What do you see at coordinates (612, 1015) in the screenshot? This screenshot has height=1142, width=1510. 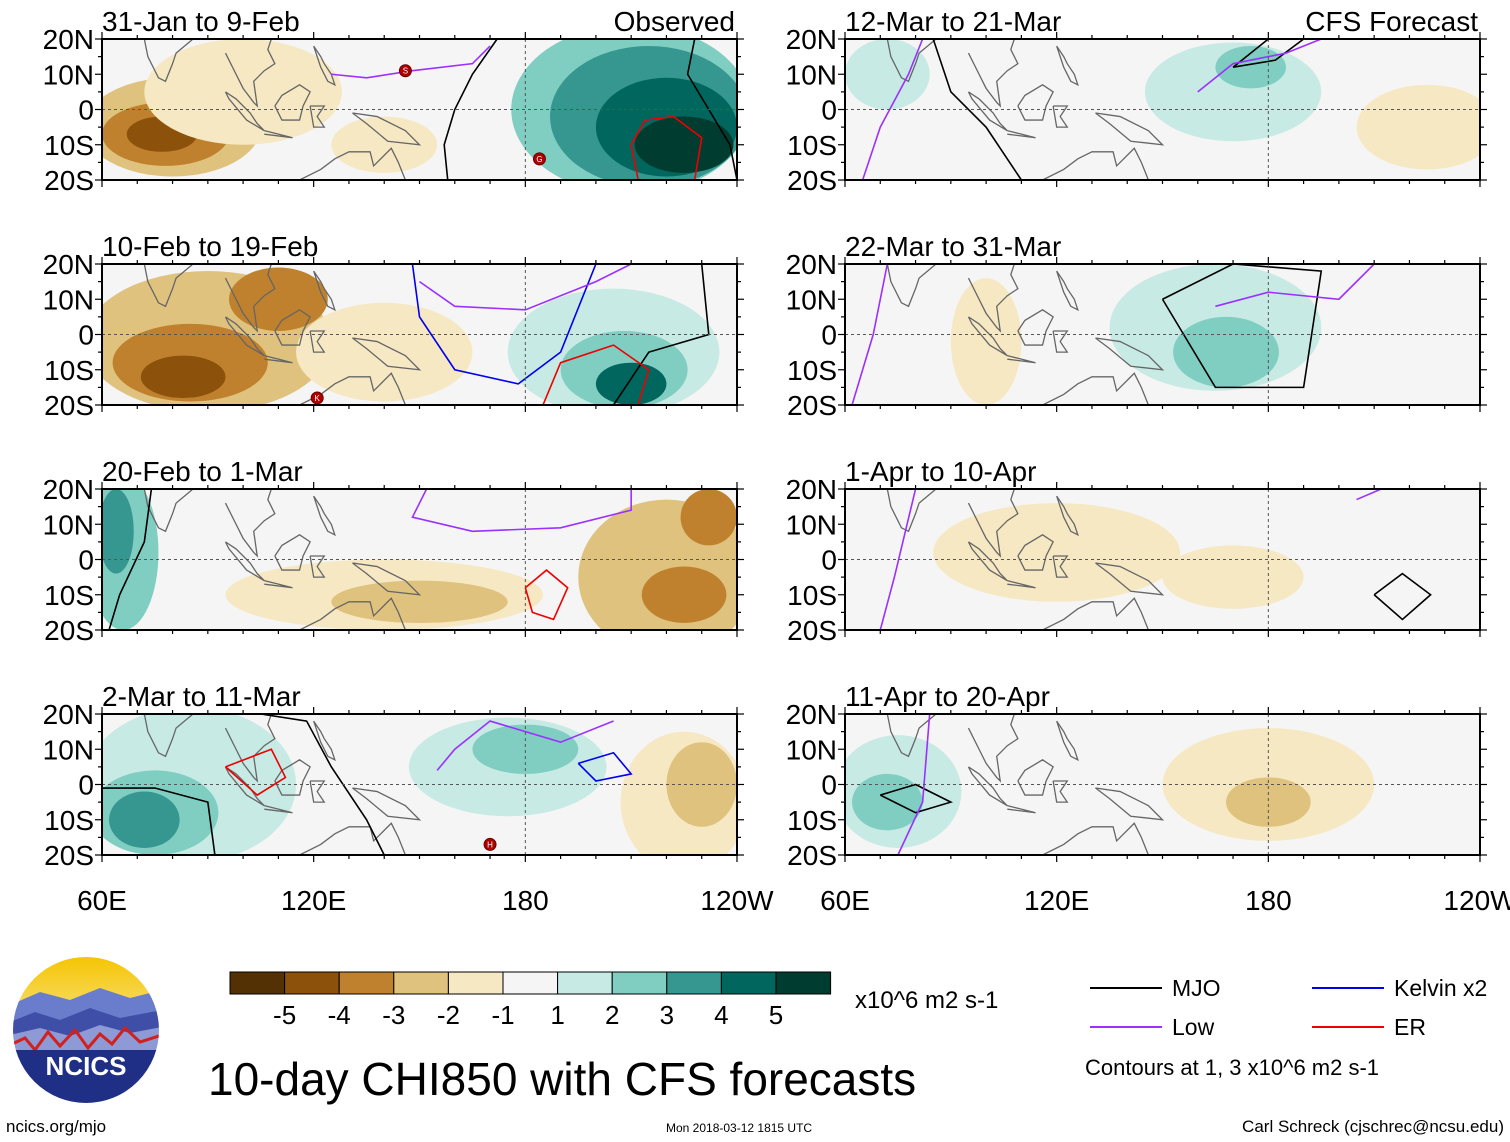 I see `colorbar-label: 2` at bounding box center [612, 1015].